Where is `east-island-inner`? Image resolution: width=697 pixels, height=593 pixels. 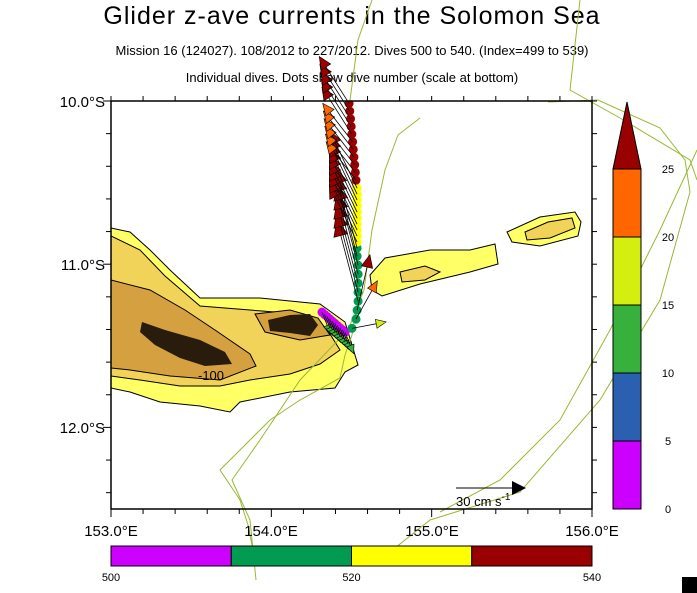
east-island-inner is located at coordinates (420, 274).